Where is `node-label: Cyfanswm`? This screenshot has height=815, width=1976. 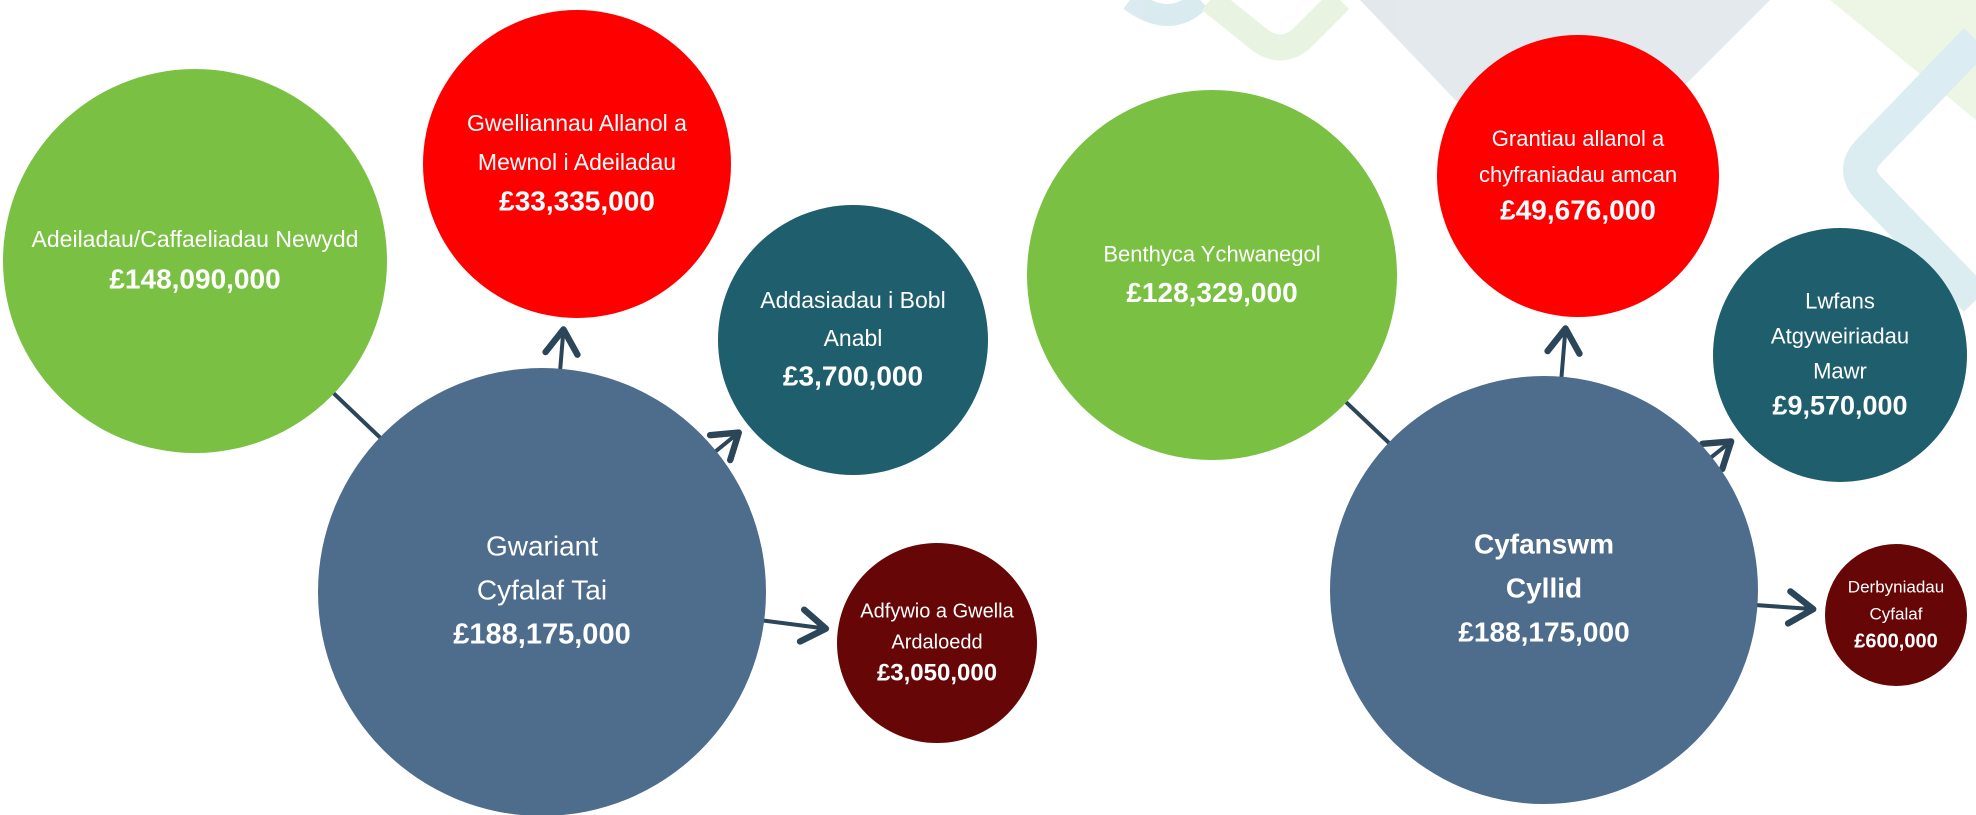
node-label: Cyfanswm is located at coordinates (1544, 543).